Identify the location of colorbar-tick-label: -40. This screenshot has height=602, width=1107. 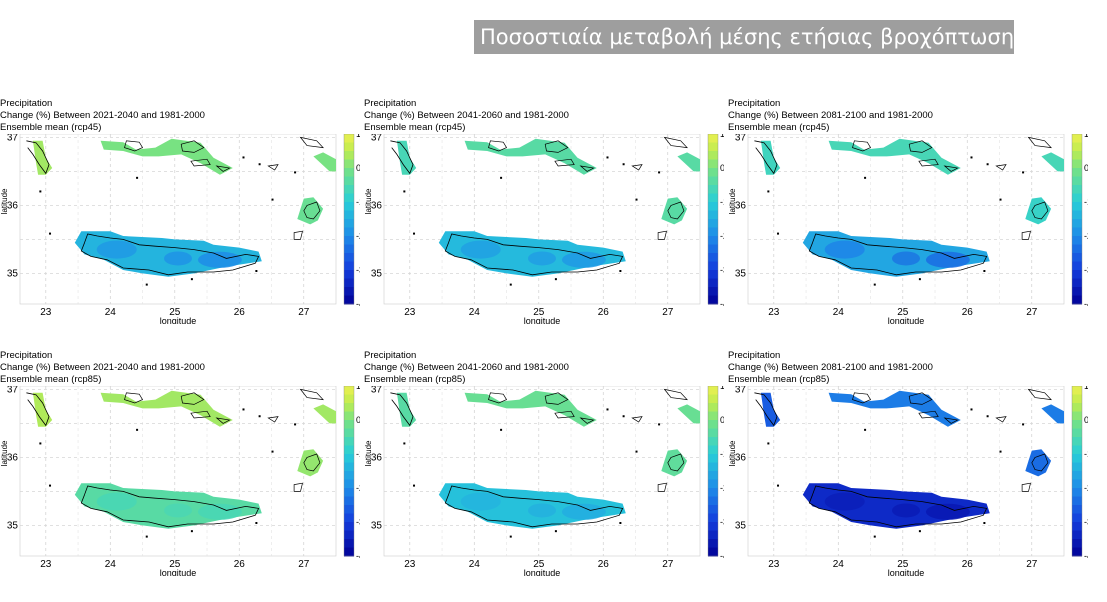
(722, 556).